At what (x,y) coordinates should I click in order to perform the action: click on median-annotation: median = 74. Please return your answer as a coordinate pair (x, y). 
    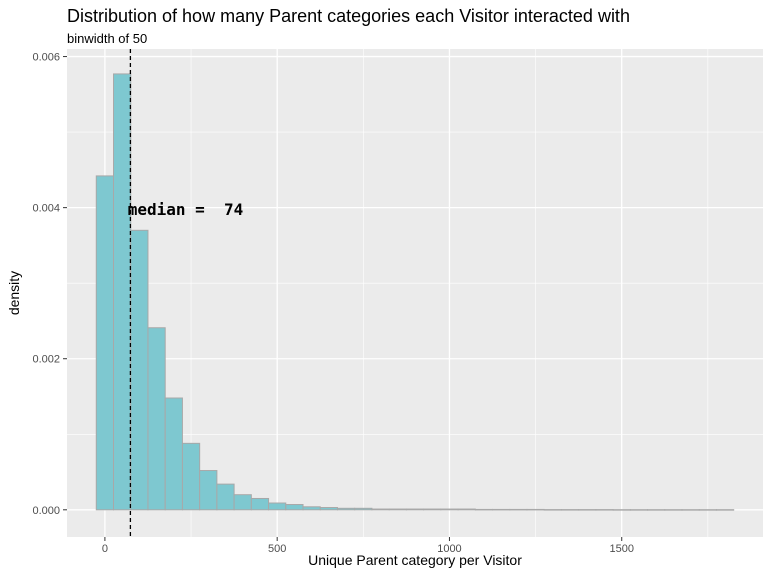
    Looking at the image, I should click on (186, 209).